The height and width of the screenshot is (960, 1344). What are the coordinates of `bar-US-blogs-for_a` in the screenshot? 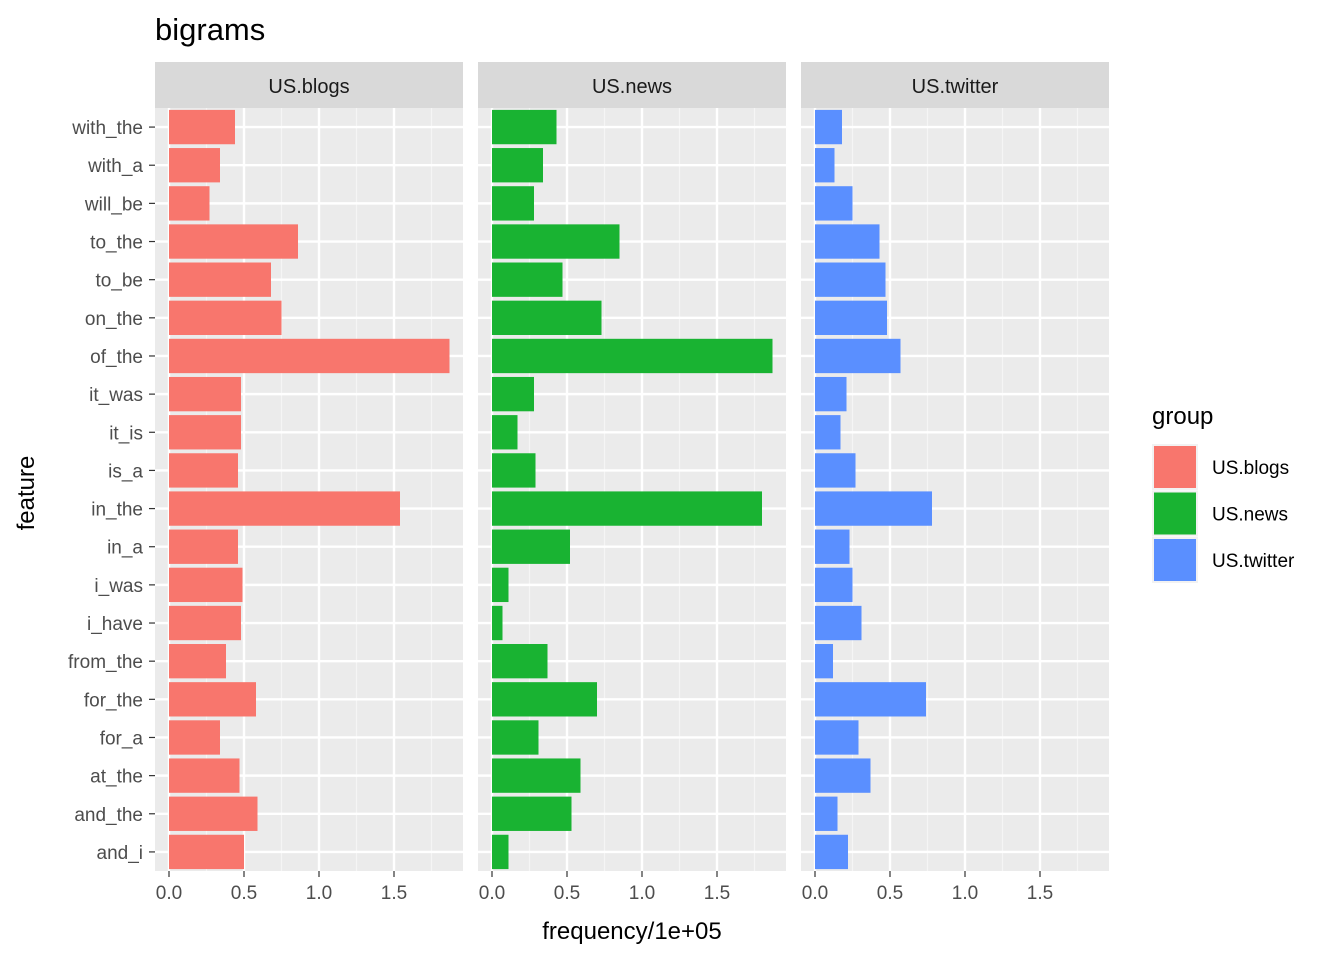 It's located at (194, 737).